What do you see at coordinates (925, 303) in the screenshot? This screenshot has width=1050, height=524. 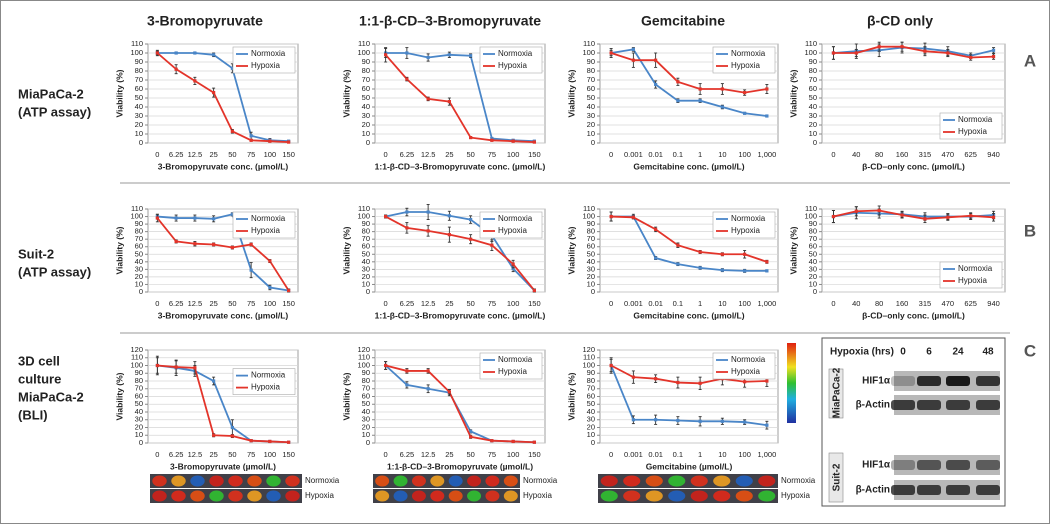 I see `x-tick-label: 315` at bounding box center [925, 303].